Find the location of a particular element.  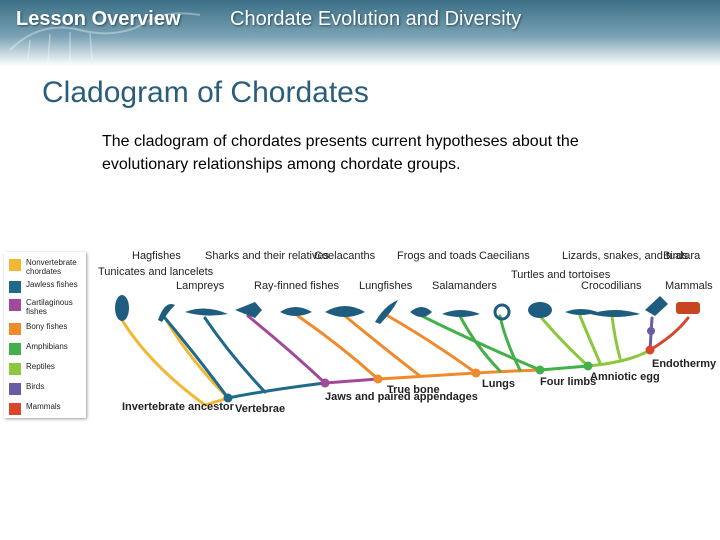

caecilian-icon is located at coordinates (502, 312).